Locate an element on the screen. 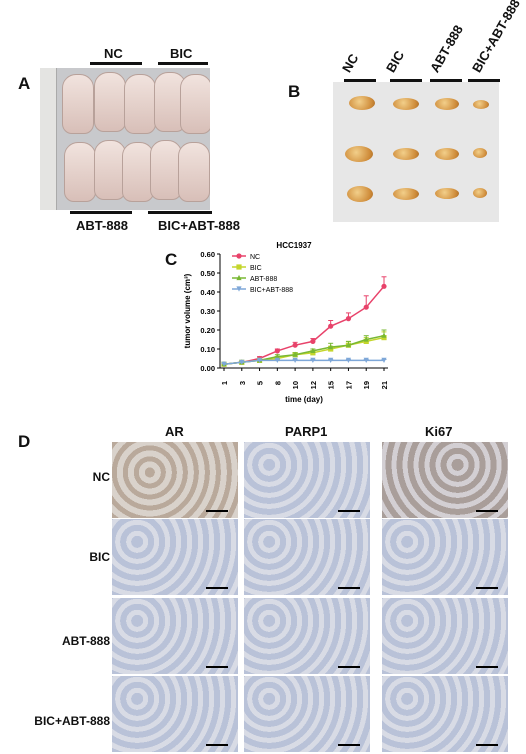 The height and width of the screenshot is (754, 526). panel-d-col-ki67: Ki67 is located at coordinates (439, 431).